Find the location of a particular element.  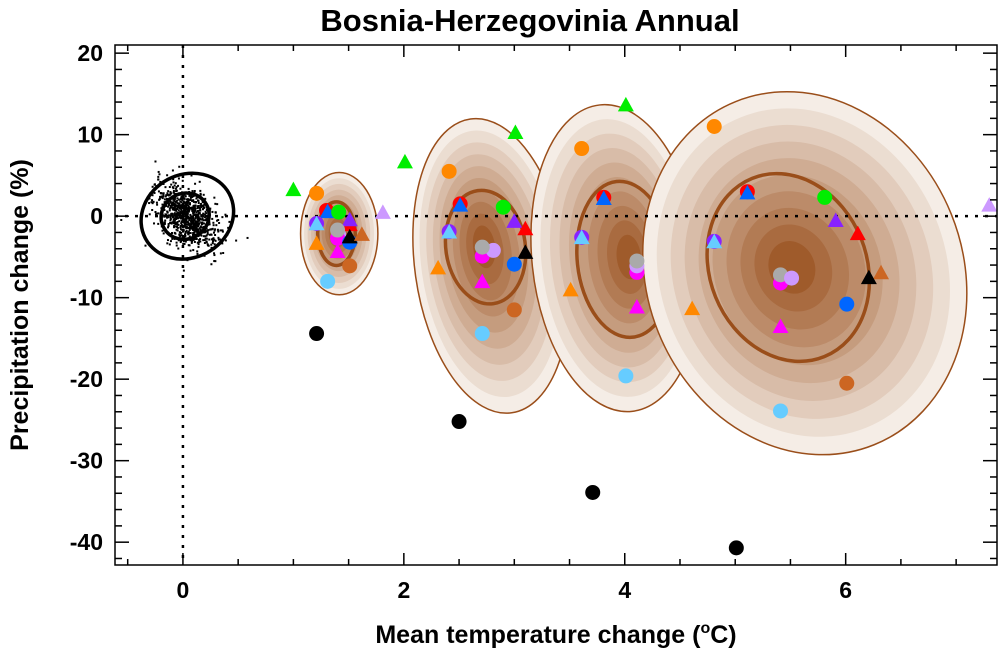

y-tick-label: -20 is located at coordinates (86, 379).